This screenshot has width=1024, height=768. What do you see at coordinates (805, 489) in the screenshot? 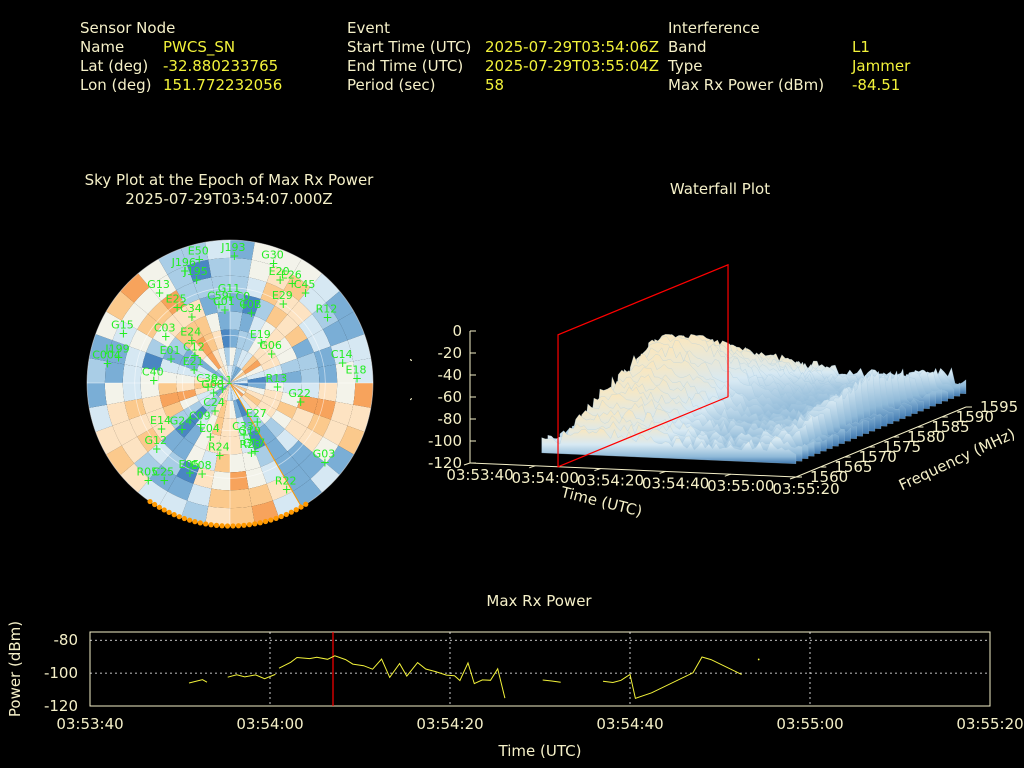
I see `waterfall-time-tick-label: 03:55:20` at bounding box center [805, 489].